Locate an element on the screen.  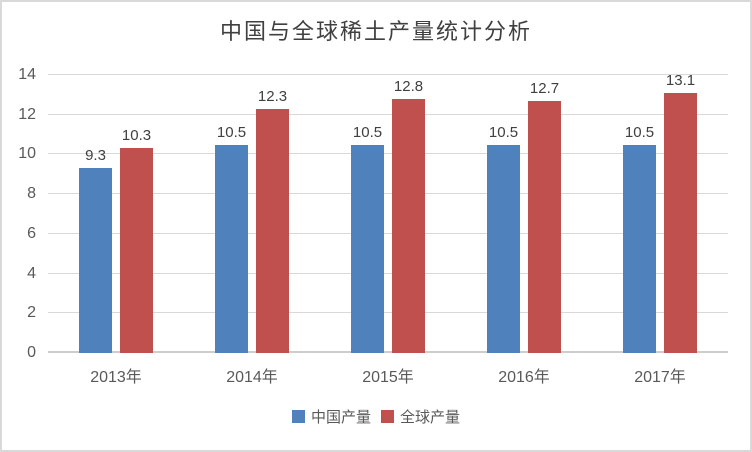
bar-value-label: 12.8 is located at coordinates (408, 86).